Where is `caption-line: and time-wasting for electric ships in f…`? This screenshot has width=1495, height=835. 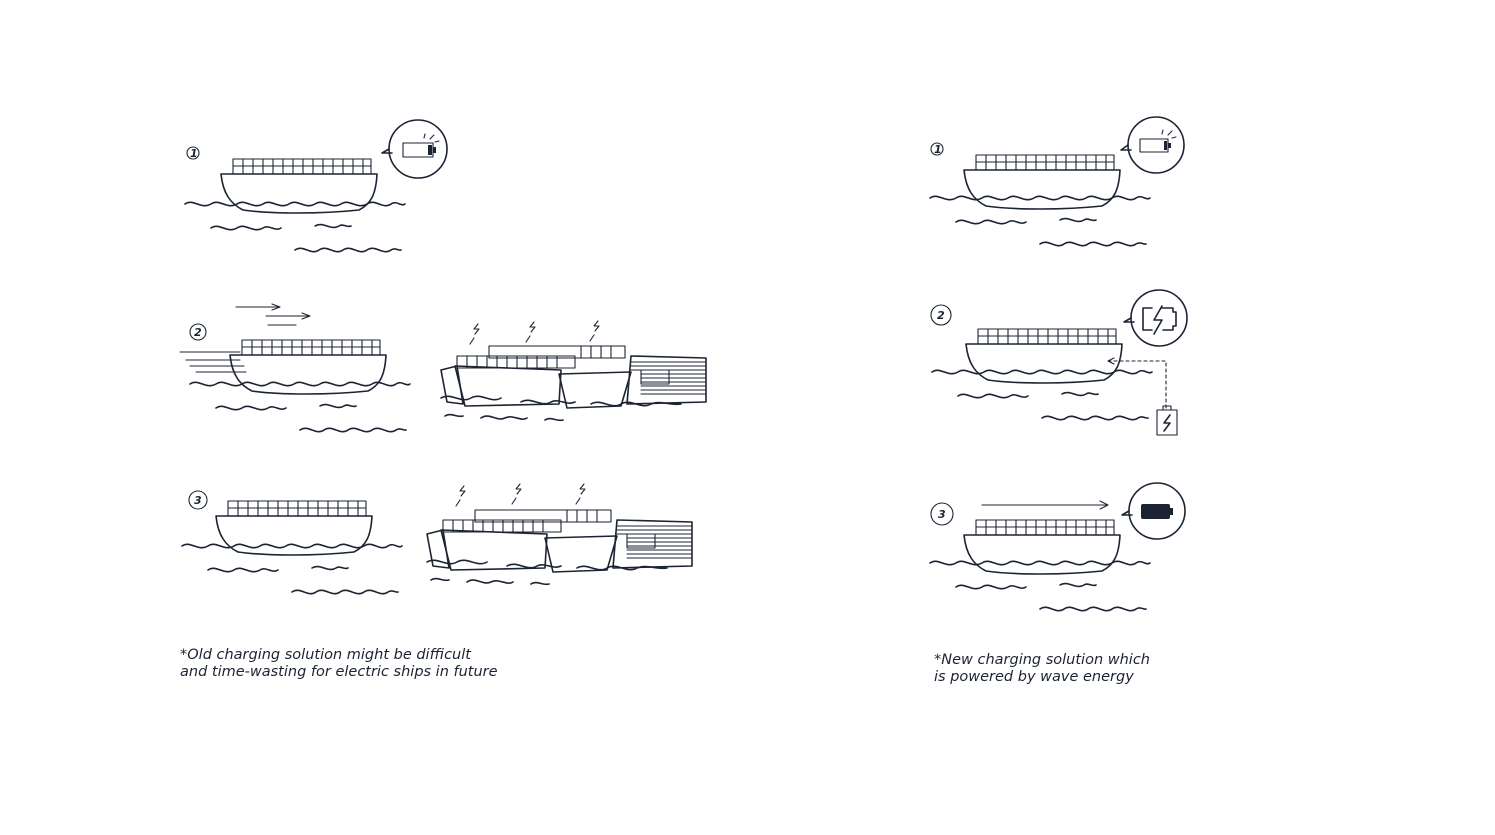 caption-line: and time-wasting for electric ships in f… is located at coordinates (339, 672).